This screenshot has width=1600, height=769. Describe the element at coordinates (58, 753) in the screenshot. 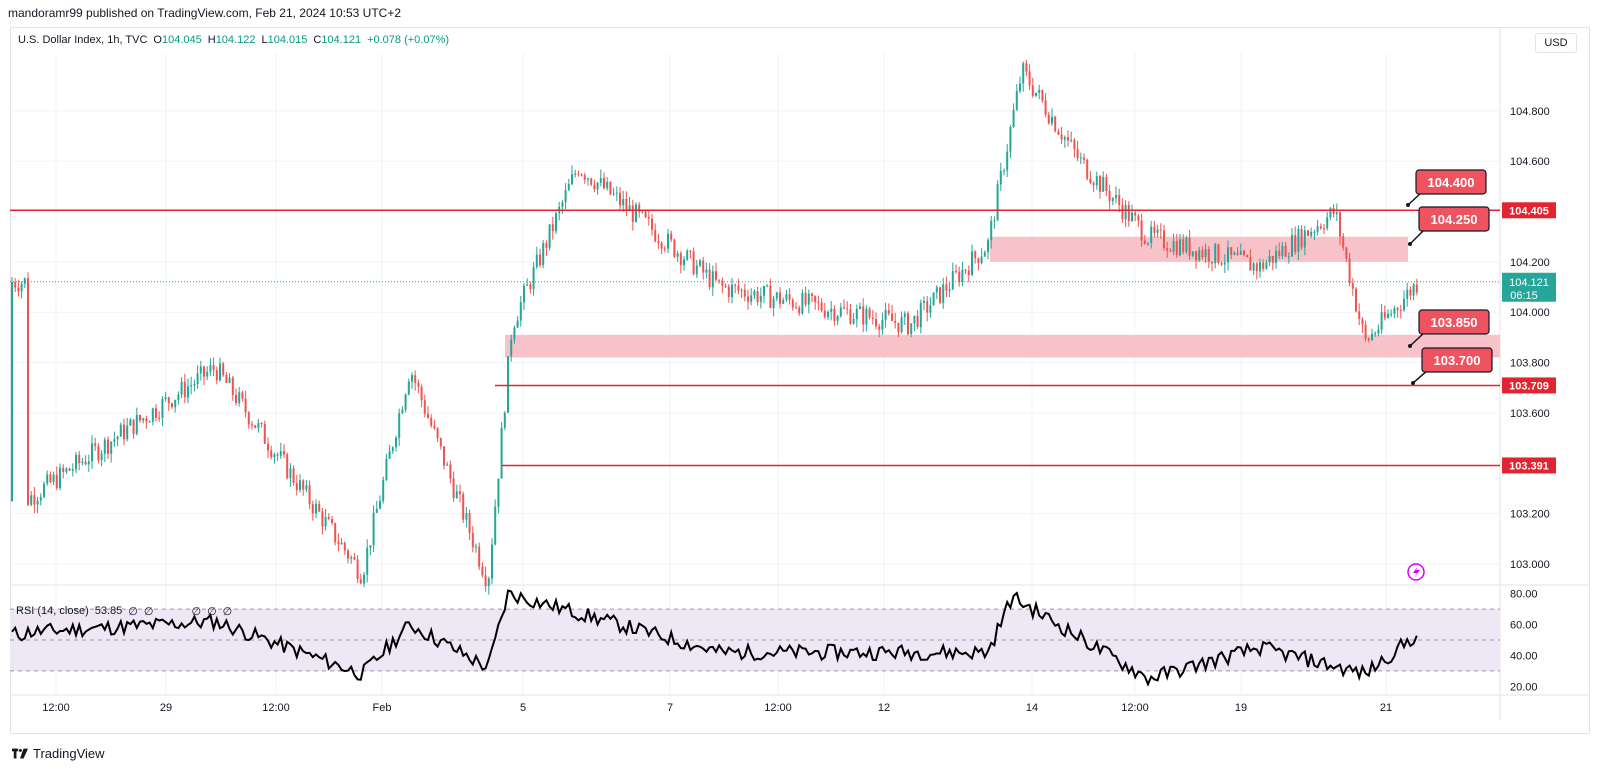

I see `footer-brand: TradingView` at that location.